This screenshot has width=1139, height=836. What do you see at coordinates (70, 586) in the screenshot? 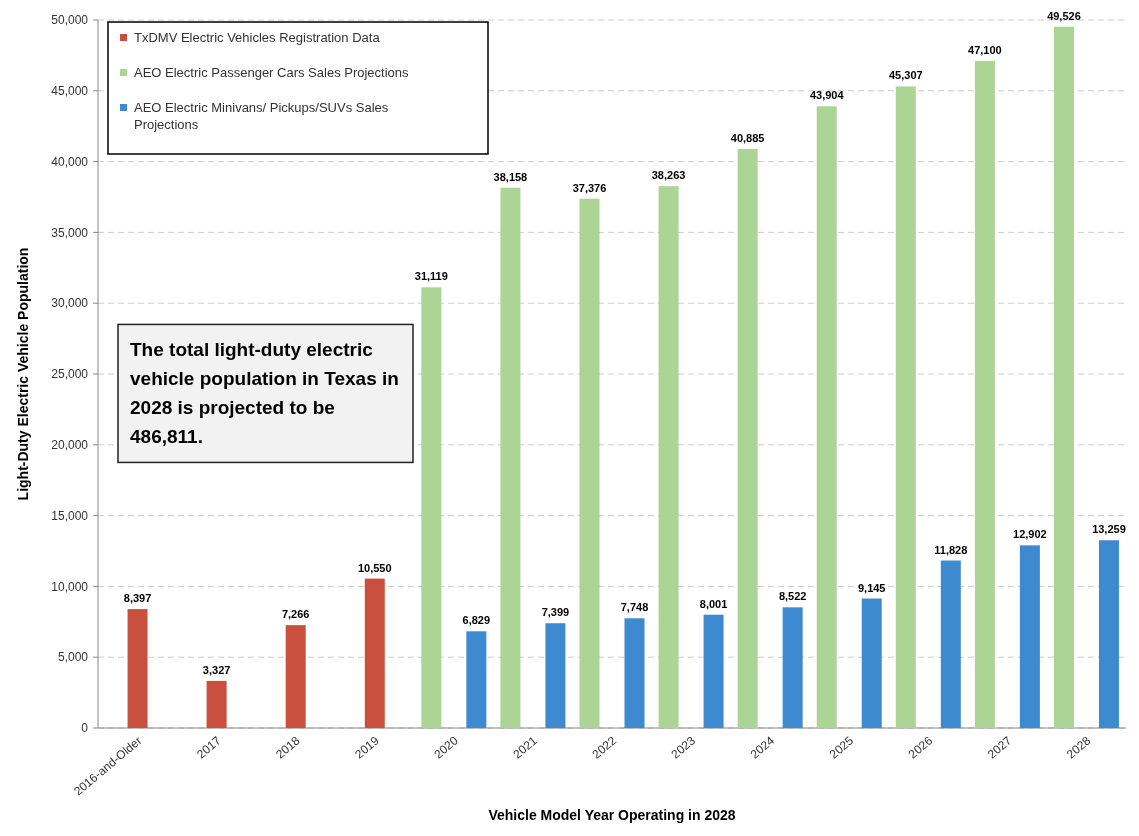
I see `y-tick-label: 10,000` at bounding box center [70, 586].